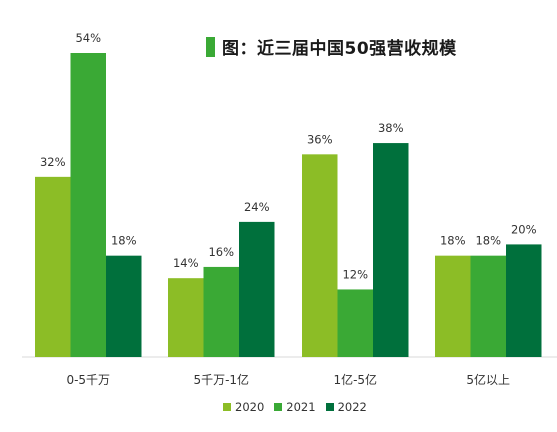 The width and height of the screenshot is (557, 432). I want to click on value-label-2021-2: 16%, so click(221, 252).